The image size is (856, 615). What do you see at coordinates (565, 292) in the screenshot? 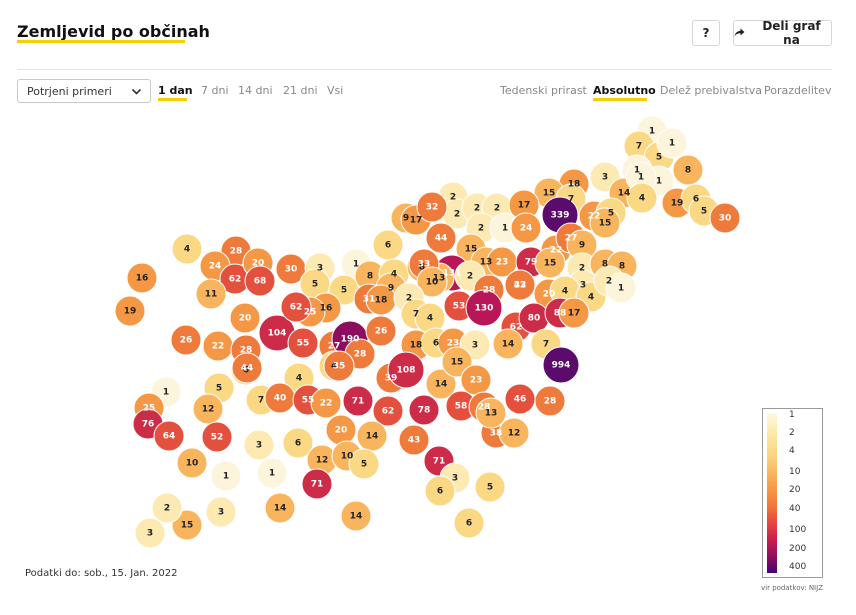
I see `municipality-value: 4` at bounding box center [565, 292].